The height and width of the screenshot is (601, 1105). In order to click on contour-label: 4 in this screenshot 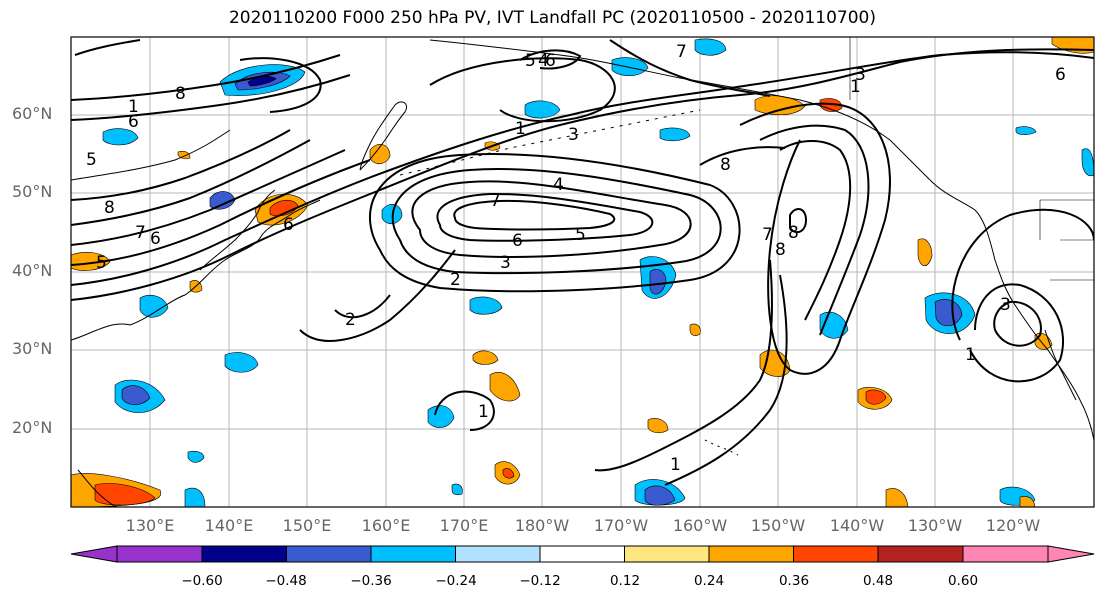, I will do `click(558, 185)`.